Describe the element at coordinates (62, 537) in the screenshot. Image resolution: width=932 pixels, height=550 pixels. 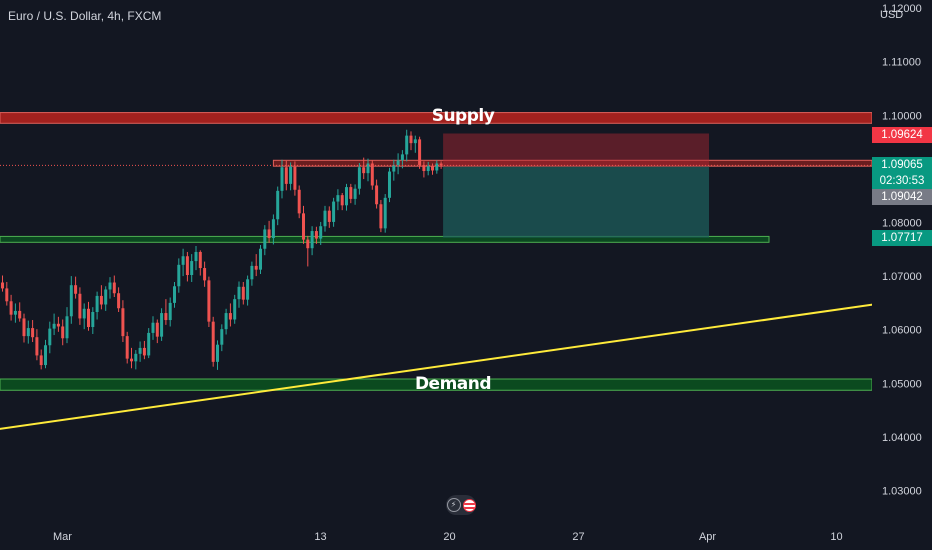
I see `x-tick-label: Mar` at that location.